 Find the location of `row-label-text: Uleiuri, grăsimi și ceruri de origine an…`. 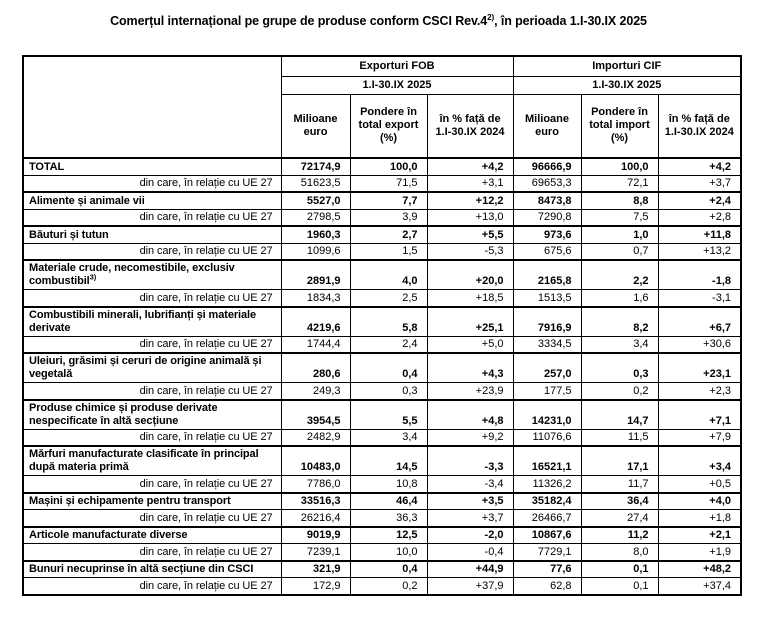

row-label-text: Uleiuri, grăsimi și ceruri de origine an… is located at coordinates (145, 367).